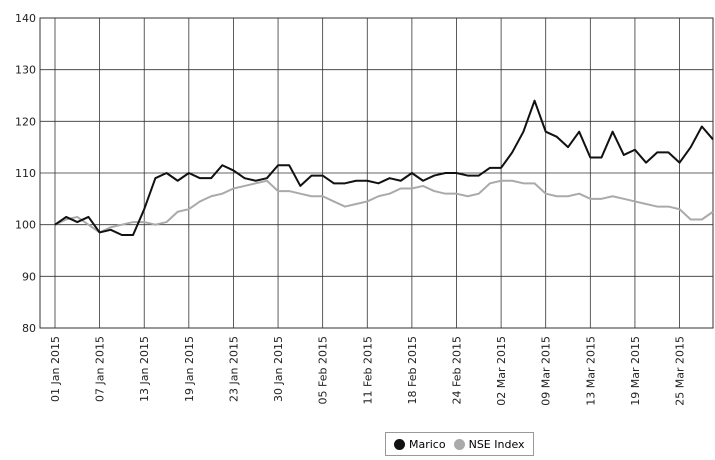 The width and height of the screenshot is (715, 460). What do you see at coordinates (25, 70) in the screenshot?
I see `y-tick-label: 130` at bounding box center [25, 70].